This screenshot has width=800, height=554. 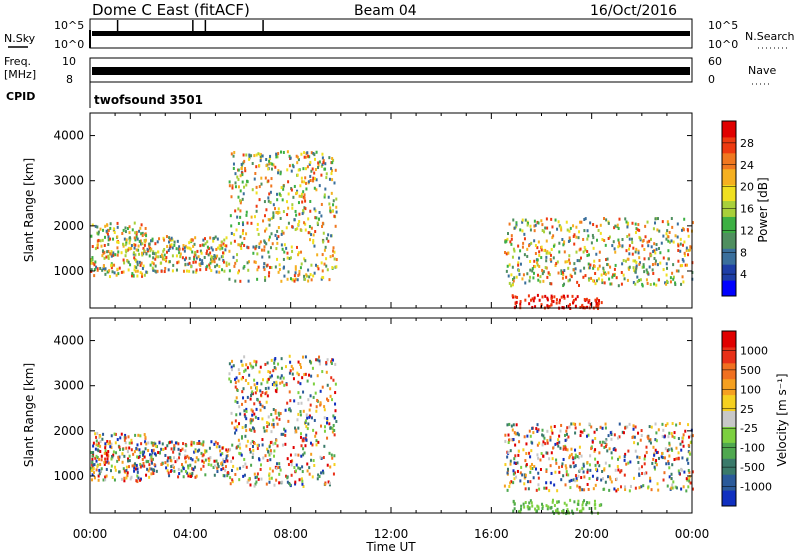 What do you see at coordinates (754, 350) in the screenshot?
I see `colorbar-tick-label: 1000` at bounding box center [754, 350].